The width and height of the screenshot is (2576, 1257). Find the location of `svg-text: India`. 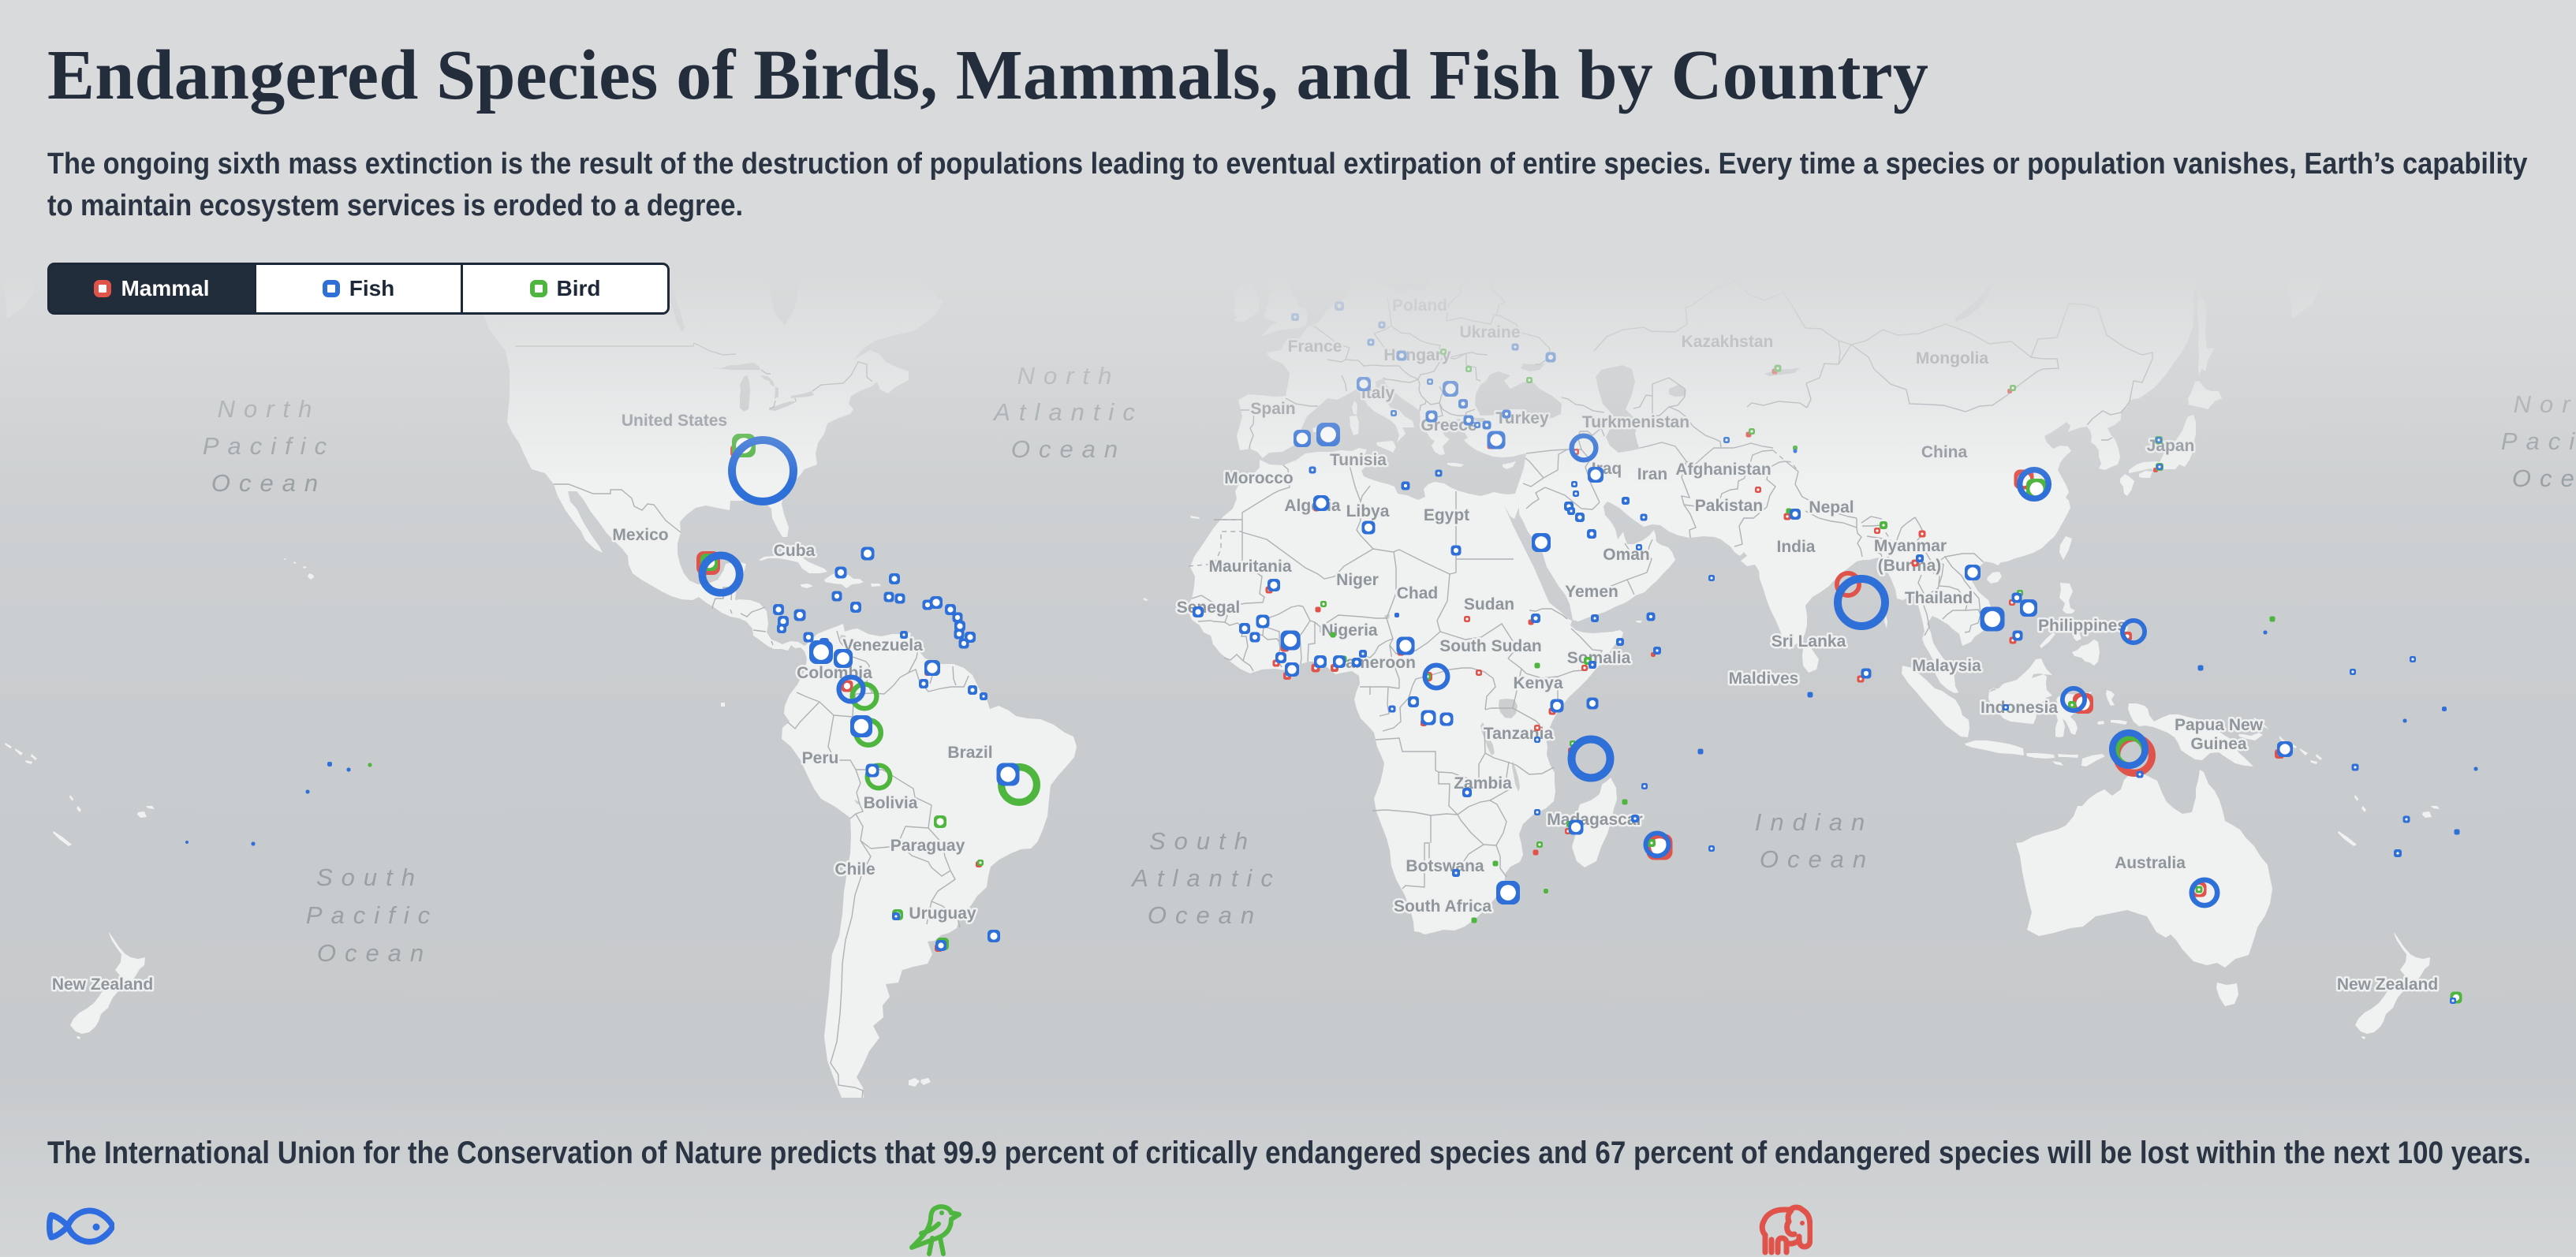

svg-text: India is located at coordinates (1795, 547).